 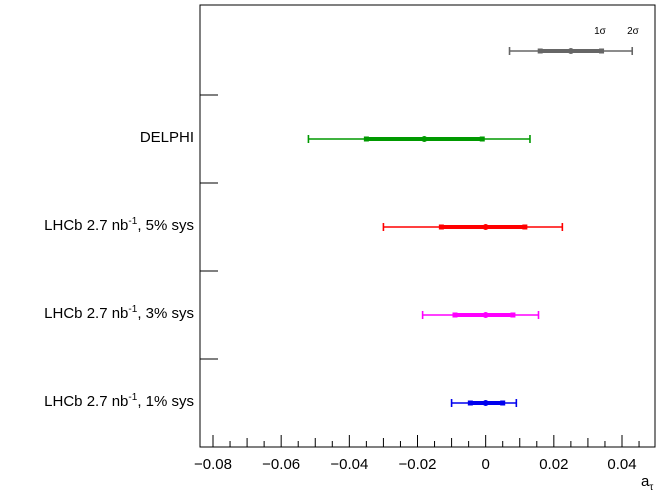 I want to click on x-axis-title: aτ, so click(x=647, y=483).